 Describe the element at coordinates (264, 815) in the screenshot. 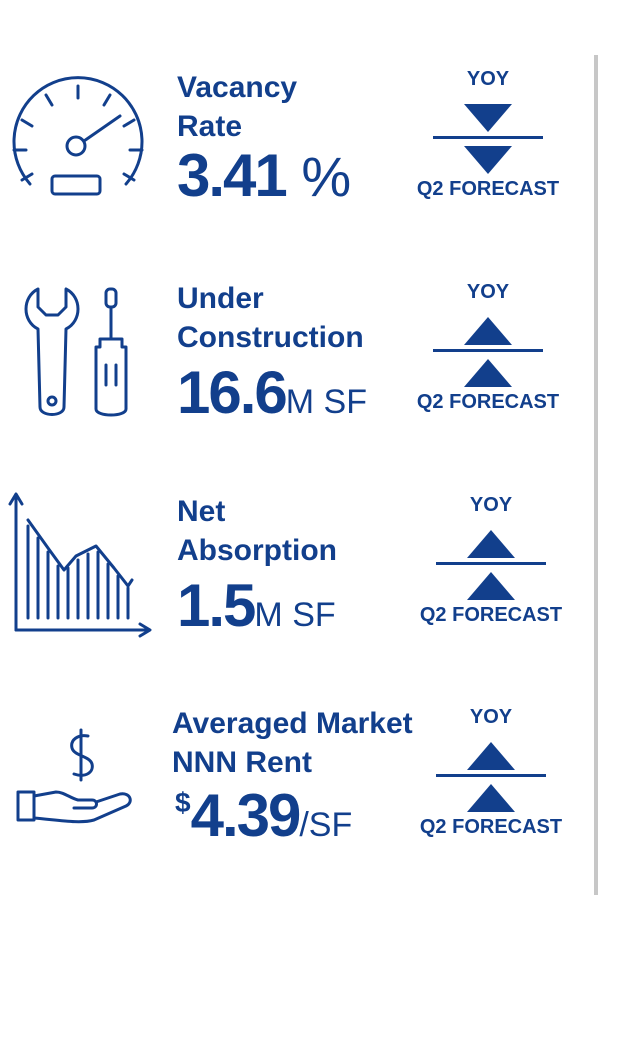

I see `stat-value: $4.39/SF` at that location.